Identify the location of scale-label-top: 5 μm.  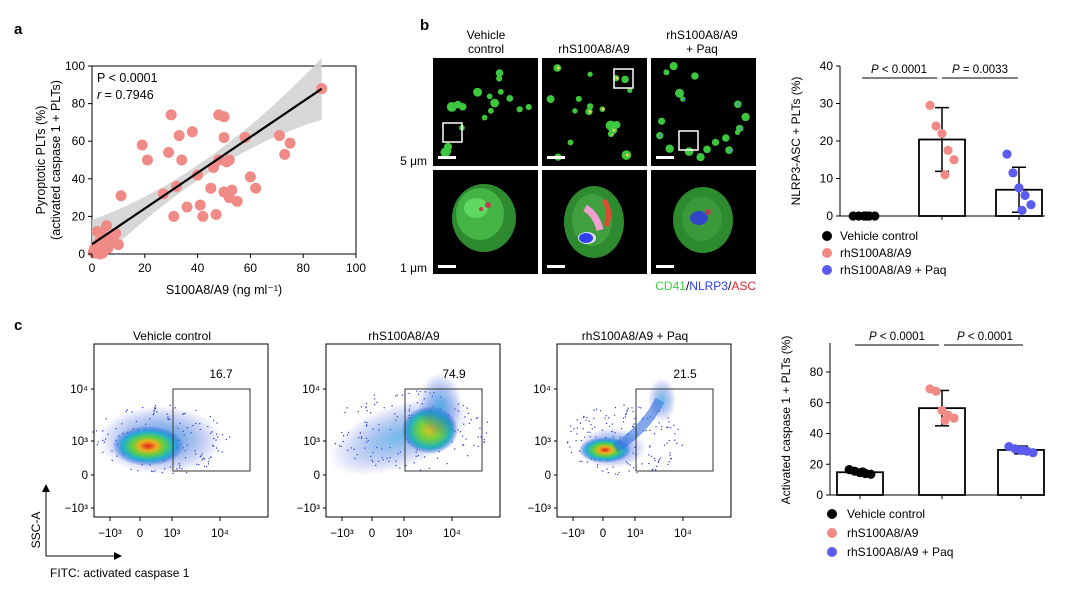
(413, 161).